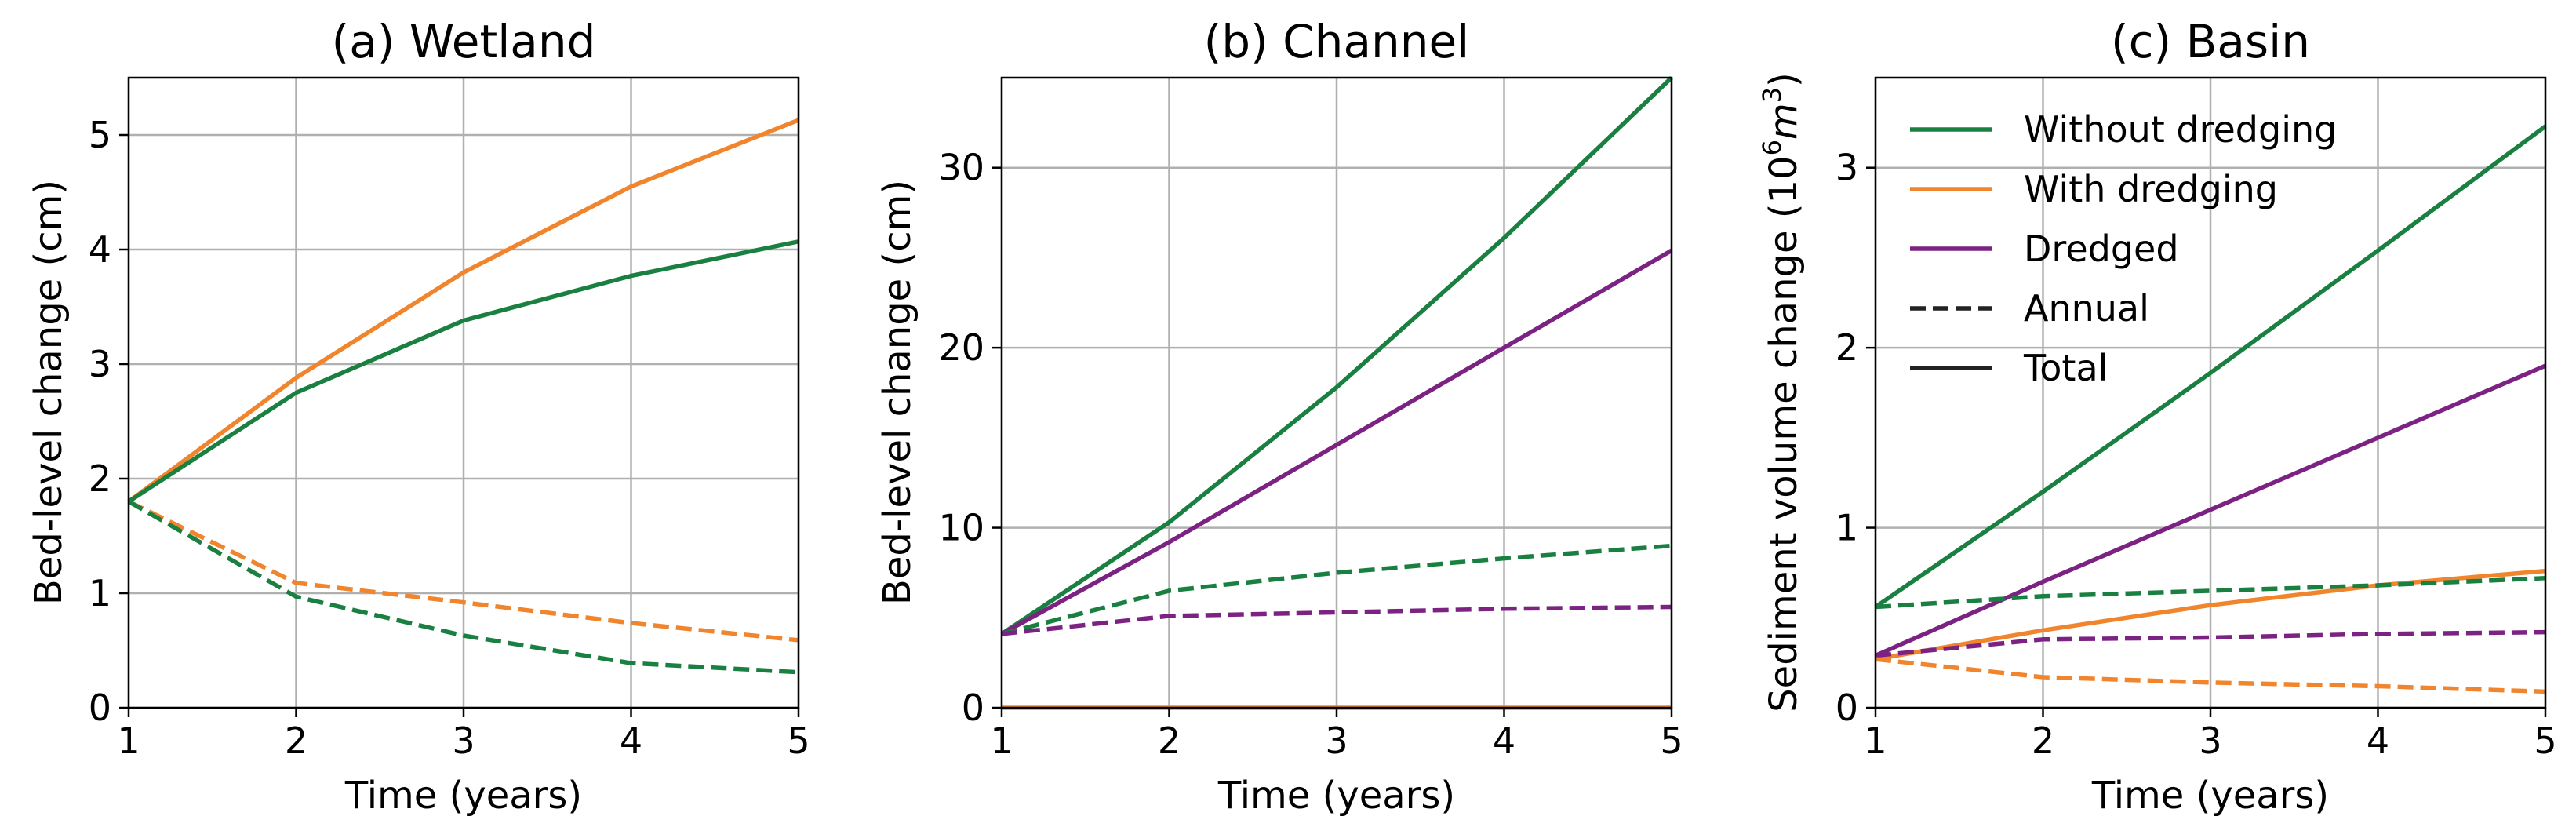 This screenshot has height=838, width=2576. Describe the element at coordinates (961, 528) in the screenshot. I see `y-tick-label: 10` at that location.